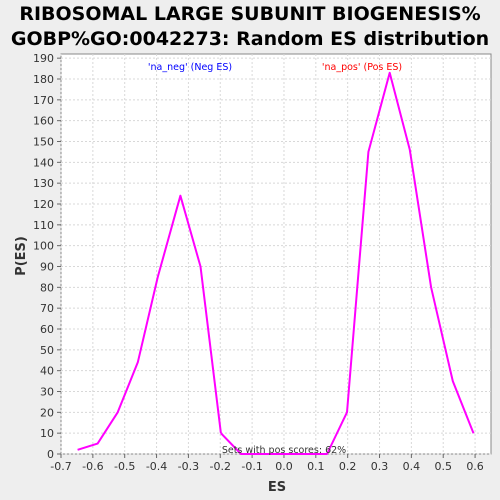  What do you see at coordinates (188, 466) in the screenshot?
I see `x-tick-label: -0.3` at bounding box center [188, 466].